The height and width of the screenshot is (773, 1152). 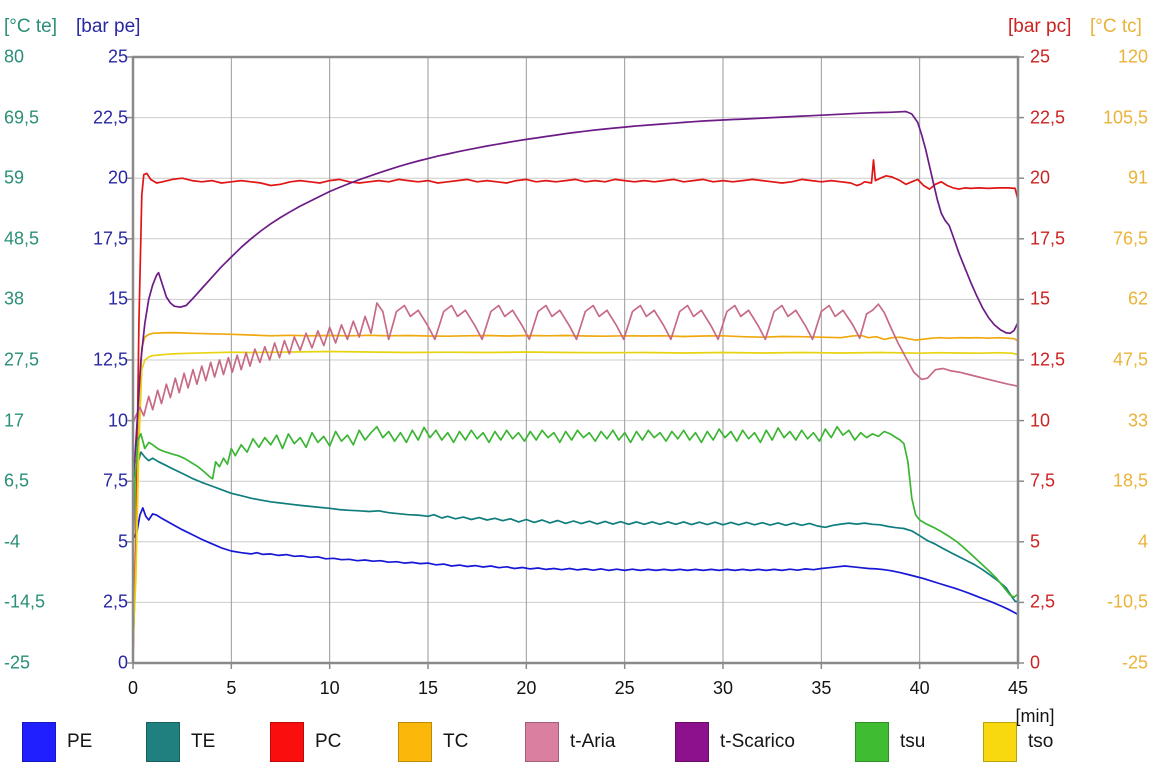 What do you see at coordinates (723, 688) in the screenshot?
I see `tick-label-x: 30` at bounding box center [723, 688].